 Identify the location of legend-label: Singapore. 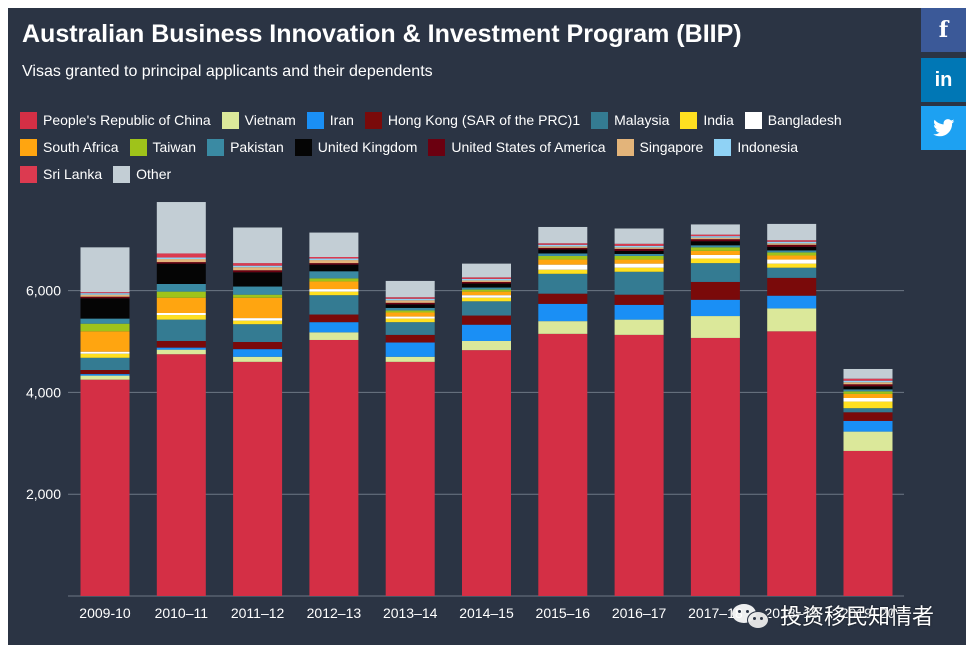
(671, 147).